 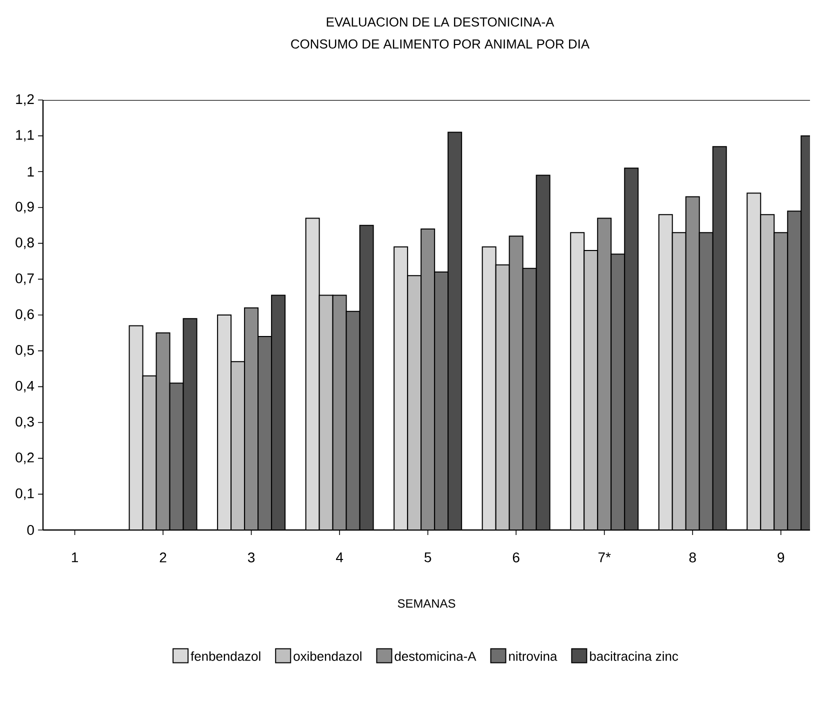 What do you see at coordinates (225, 656) in the screenshot?
I see `legend-label: fenbendazol` at bounding box center [225, 656].